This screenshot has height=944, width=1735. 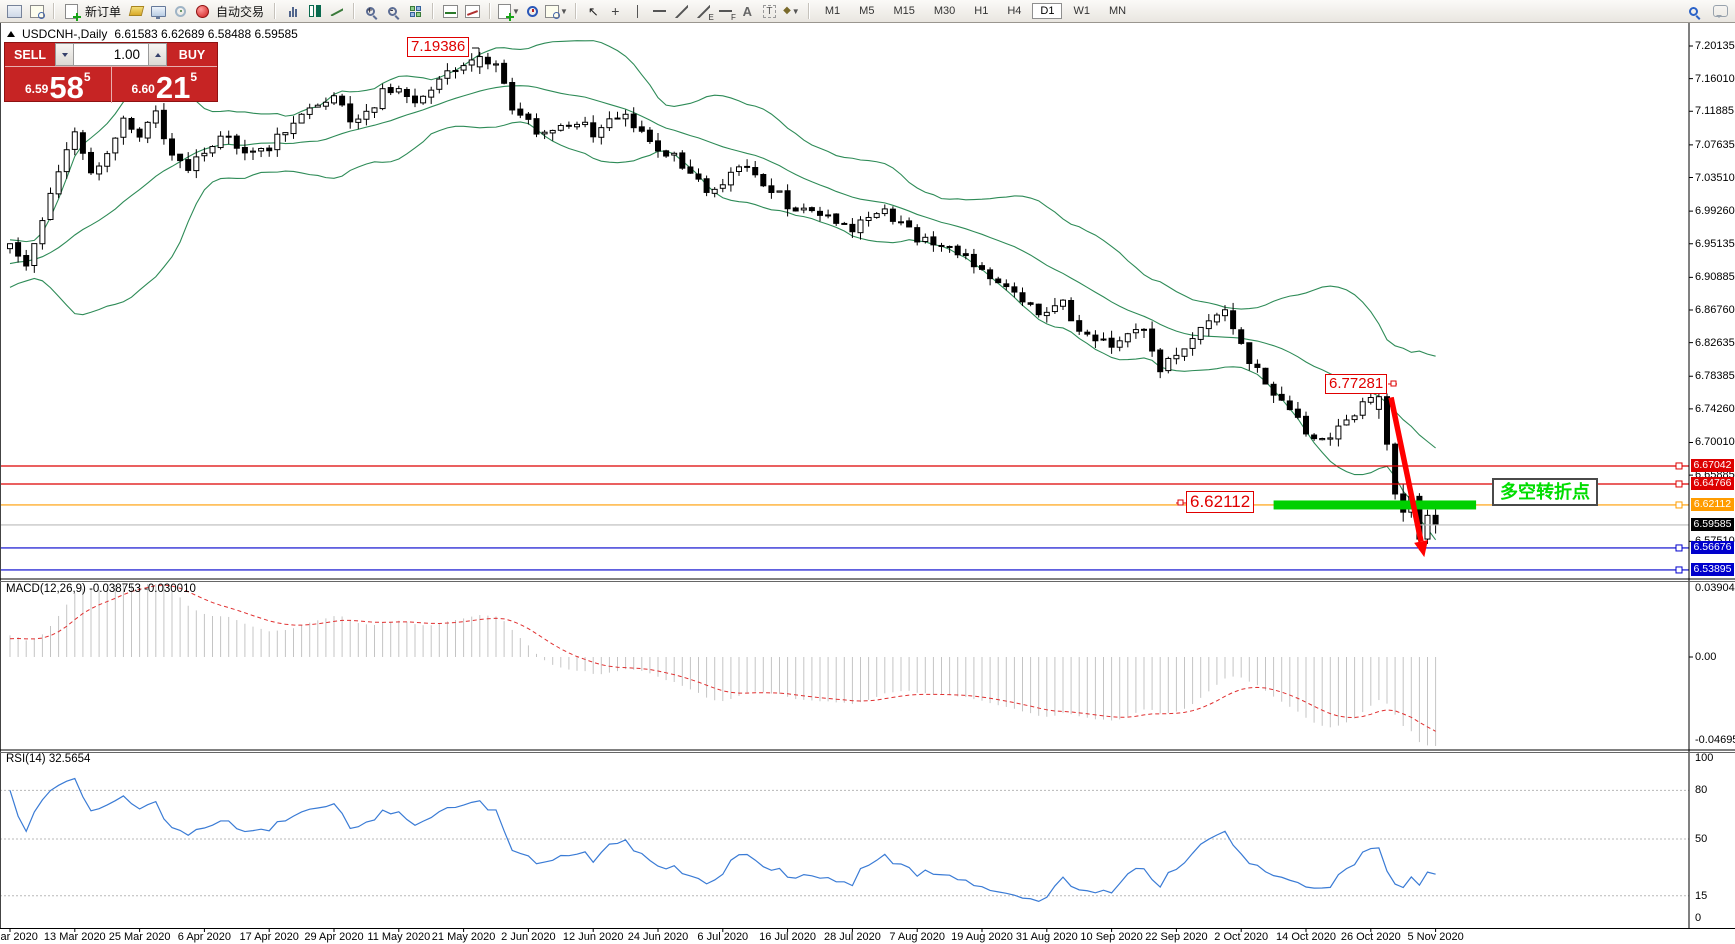 What do you see at coordinates (206, 34) in the screenshot?
I see `chart-ohlc-quotes: 6.61583 6.62689 6.58488 6.59585` at bounding box center [206, 34].